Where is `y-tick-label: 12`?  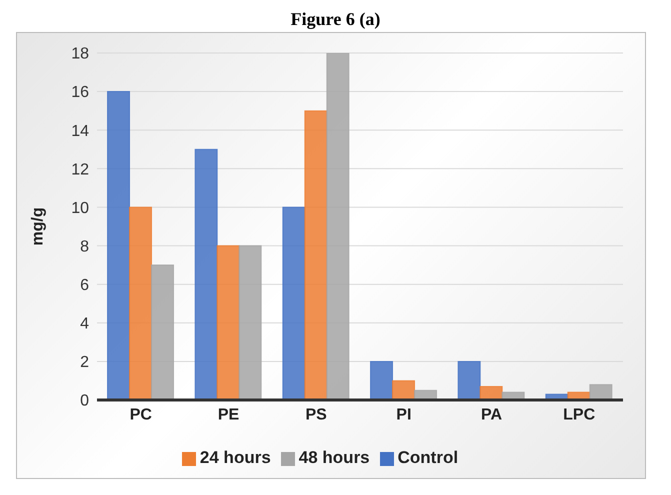 y-tick-label: 12 is located at coordinates (80, 169).